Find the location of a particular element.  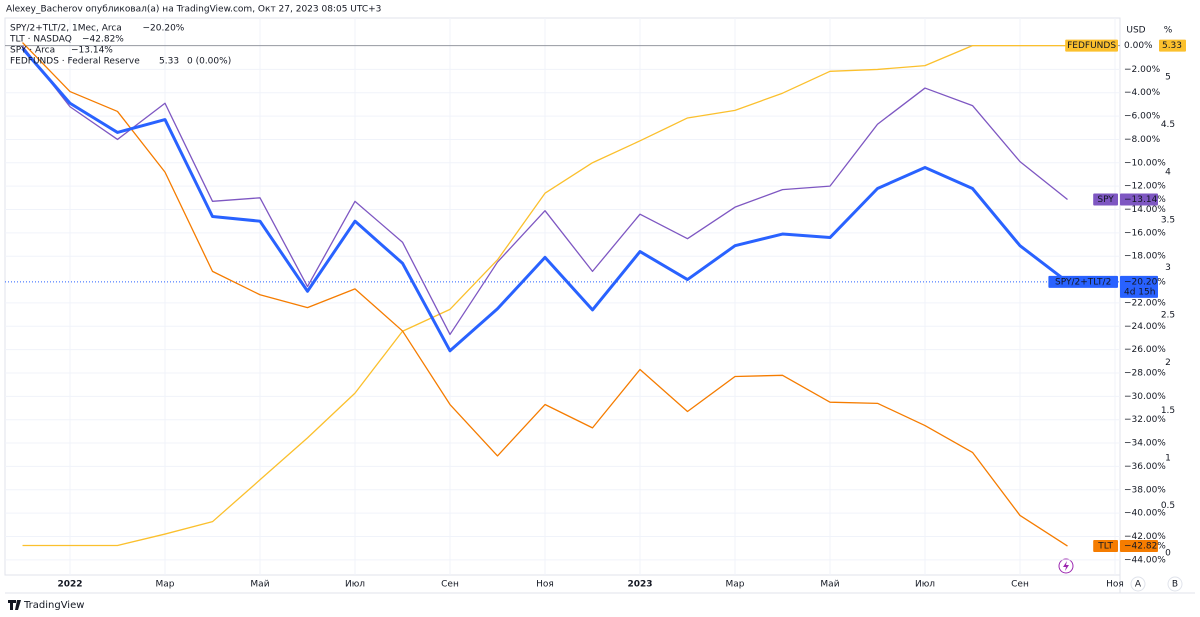

series-tag: SPY is located at coordinates (1105, 200).